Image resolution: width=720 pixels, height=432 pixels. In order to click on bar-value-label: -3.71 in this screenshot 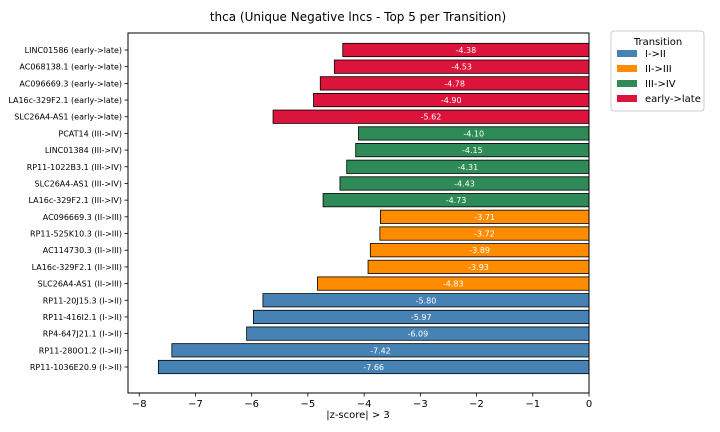, I will do `click(484, 217)`.